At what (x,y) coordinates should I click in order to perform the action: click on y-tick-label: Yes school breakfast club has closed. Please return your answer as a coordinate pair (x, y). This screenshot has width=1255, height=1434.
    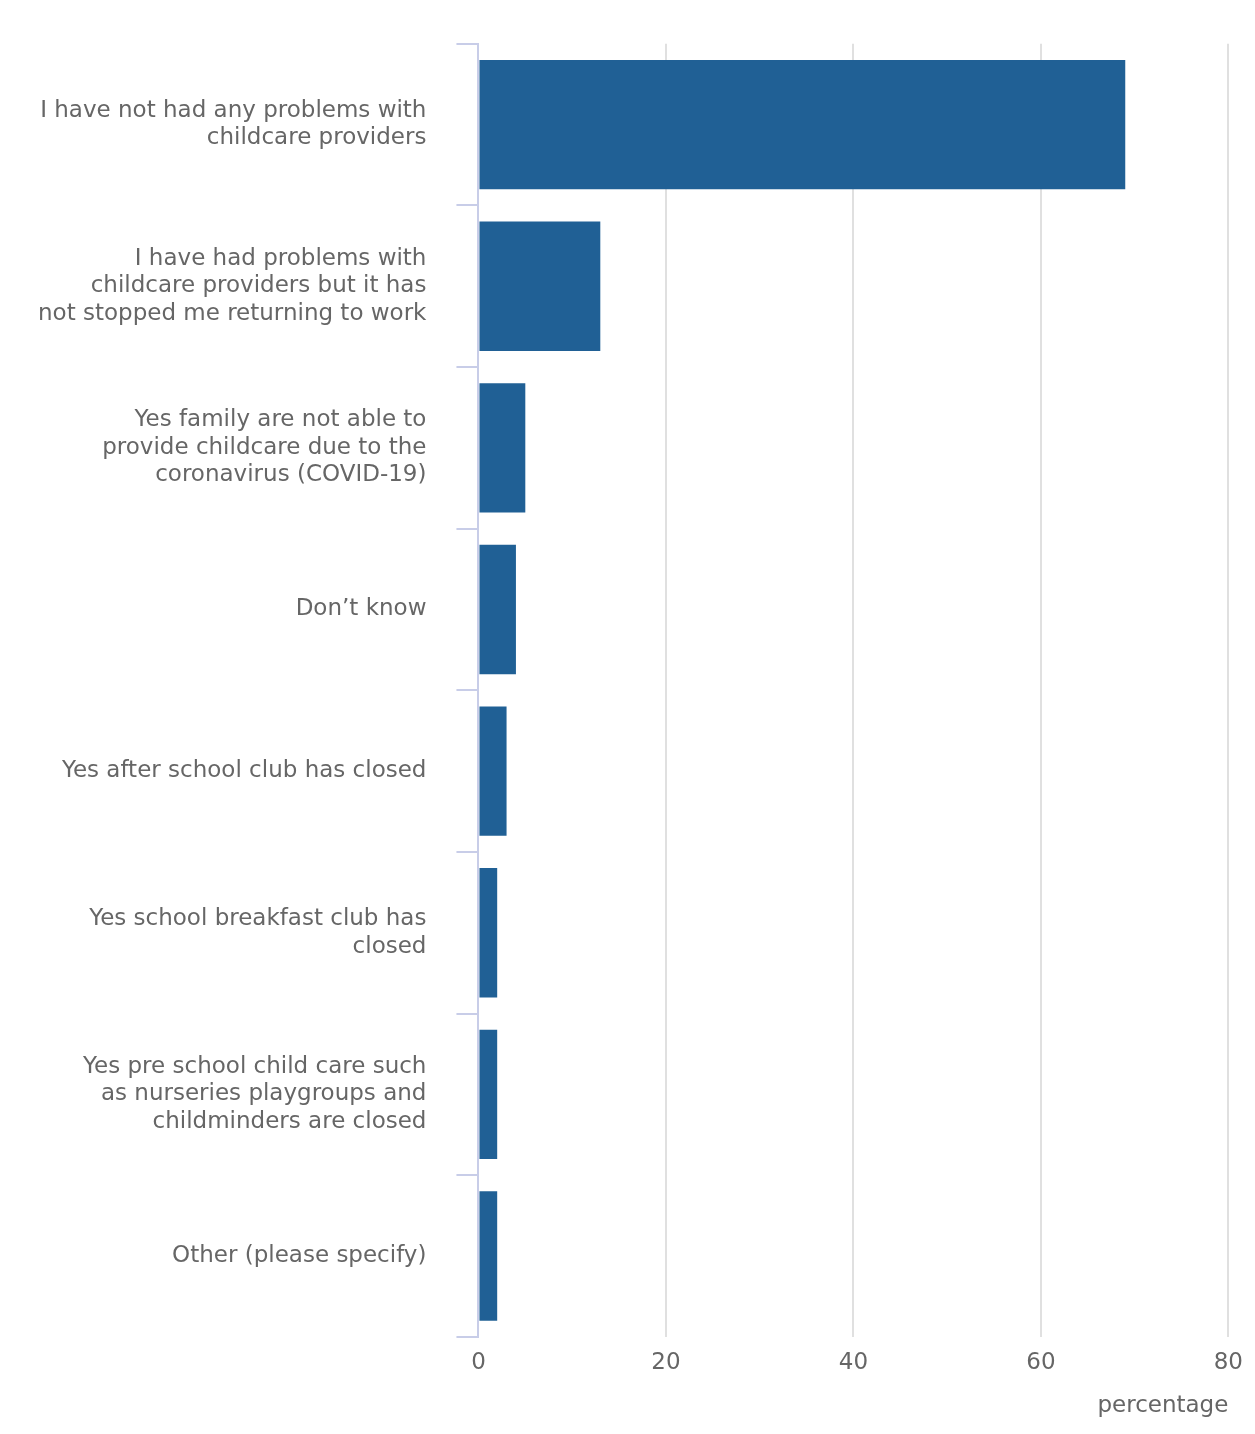
    Looking at the image, I should click on (257, 930).